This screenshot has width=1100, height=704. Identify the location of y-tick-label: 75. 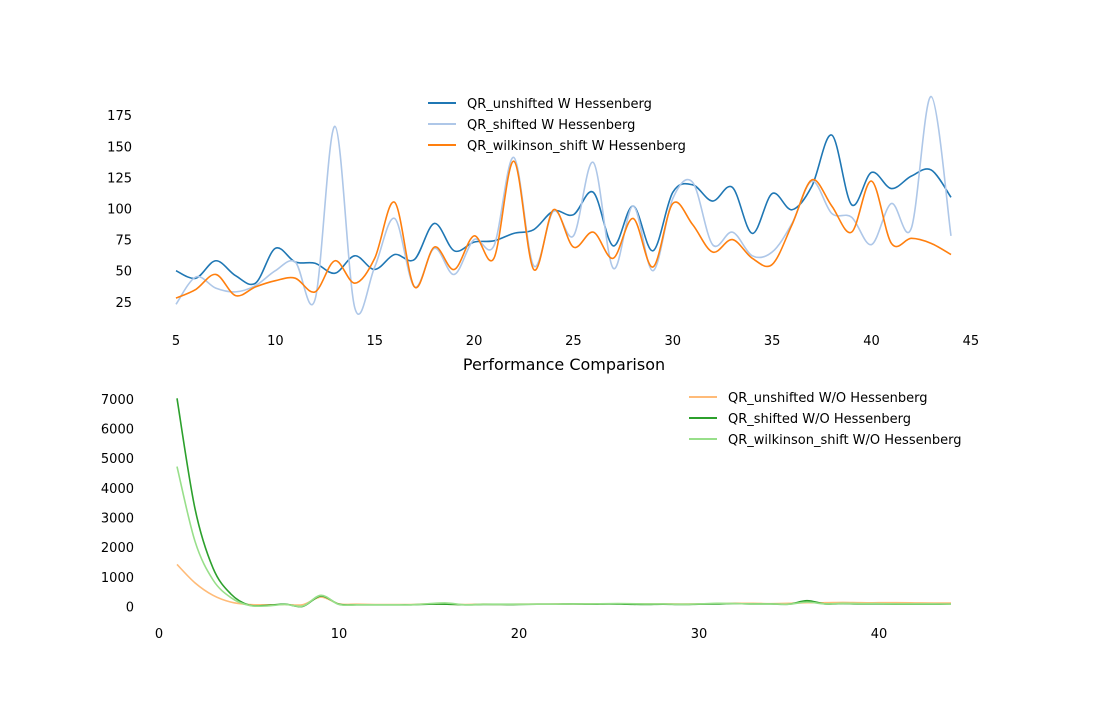
(123, 241).